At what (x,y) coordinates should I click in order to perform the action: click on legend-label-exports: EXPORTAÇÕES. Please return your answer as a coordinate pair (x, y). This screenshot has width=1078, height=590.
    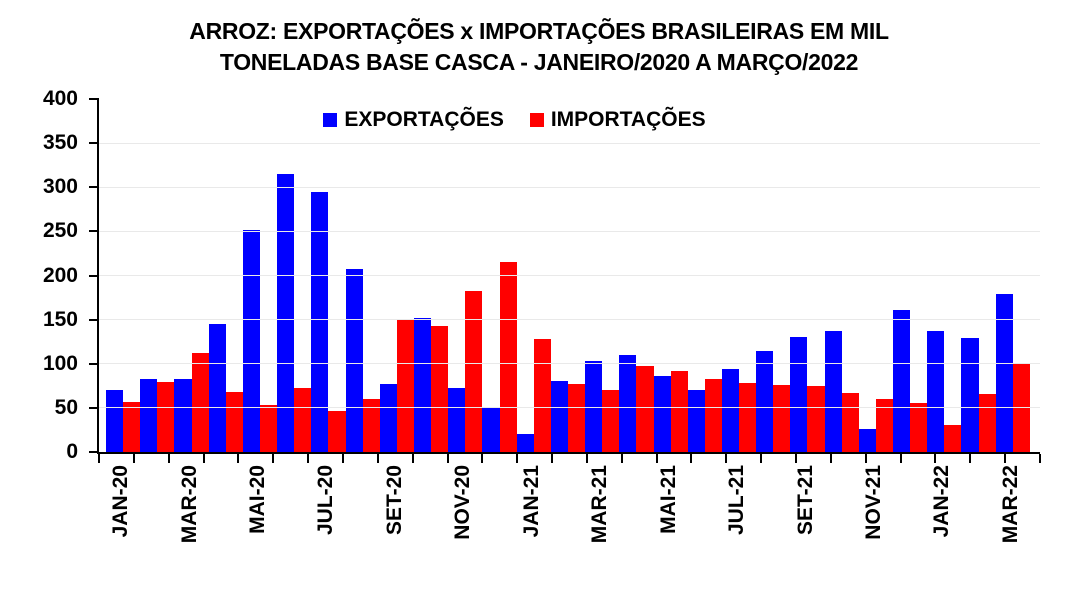
    Looking at the image, I should click on (424, 119).